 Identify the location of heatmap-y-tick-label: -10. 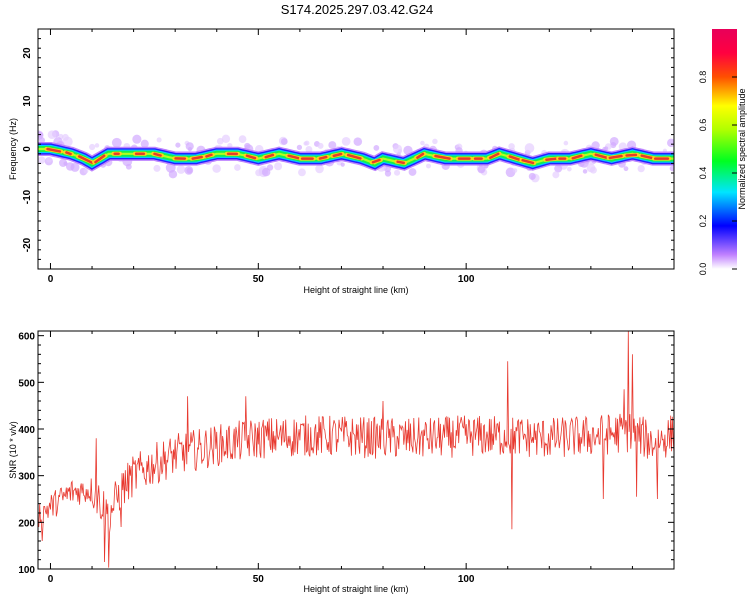
(27, 196).